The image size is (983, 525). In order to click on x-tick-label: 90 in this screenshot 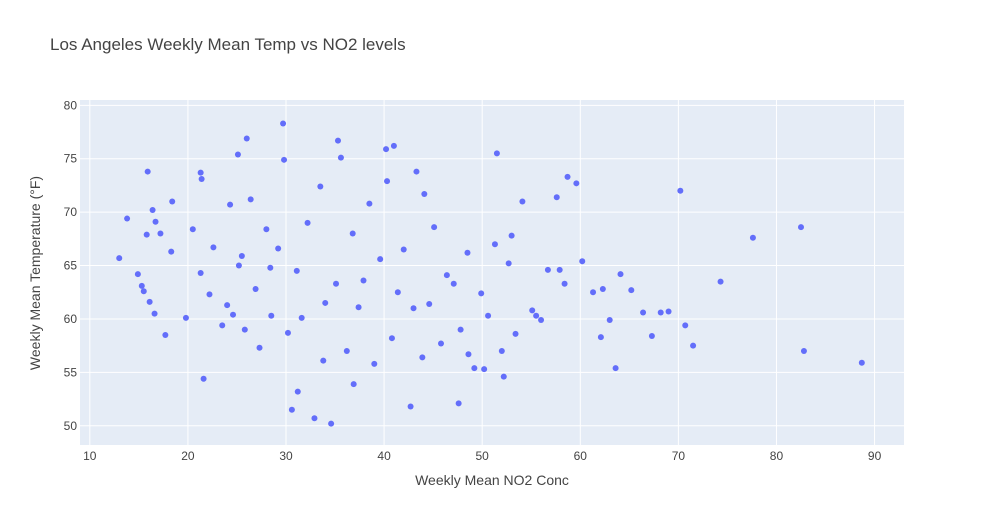, I will do `click(875, 456)`.